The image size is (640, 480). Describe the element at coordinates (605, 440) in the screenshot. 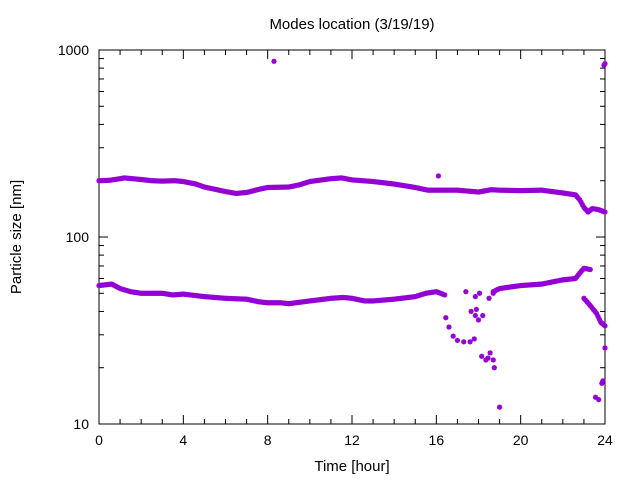

I see `x-tick-label: 24` at that location.